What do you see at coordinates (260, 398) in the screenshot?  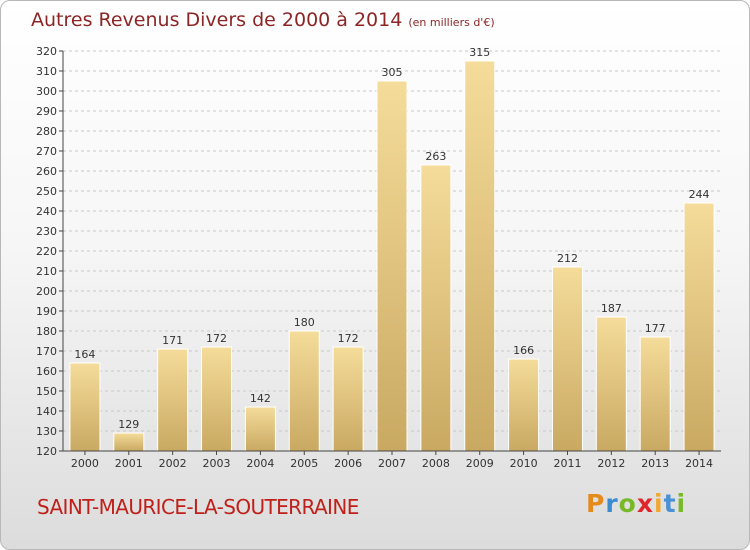 I see `value-label: 142` at bounding box center [260, 398].